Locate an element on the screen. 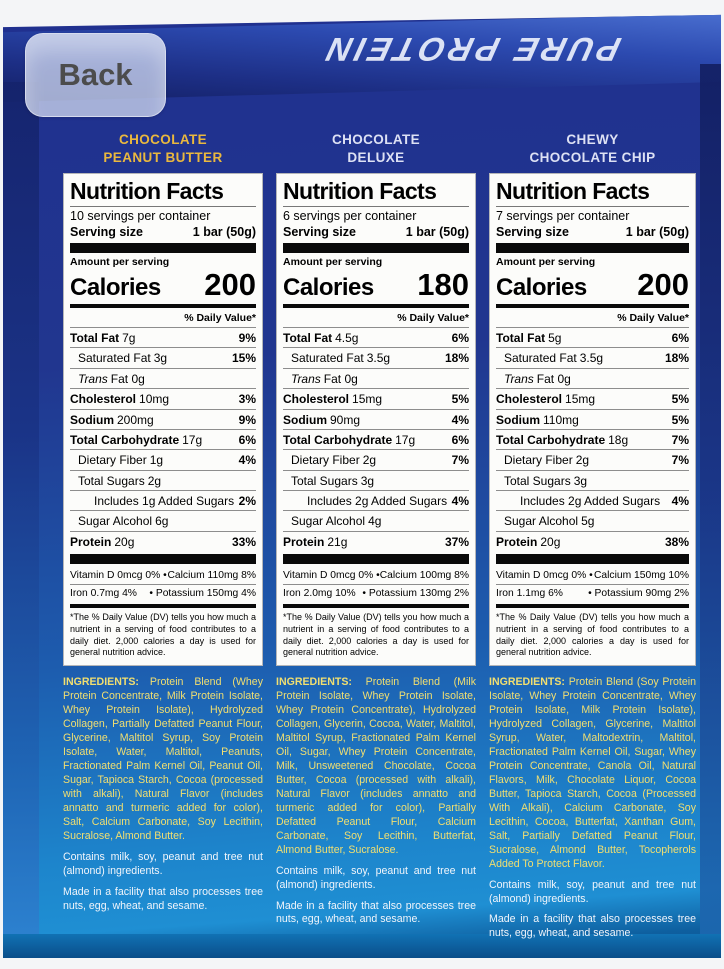 This screenshot has height=969, width=724. vitamin-row: Iron 1.1mg 6% • Potassium 90mg 2% is located at coordinates (592, 593).